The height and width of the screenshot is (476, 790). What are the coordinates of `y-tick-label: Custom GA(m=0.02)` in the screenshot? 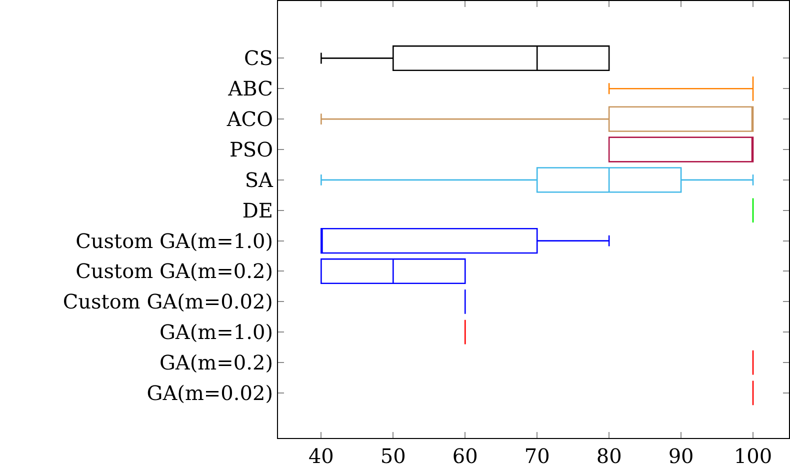 It's located at (167, 302).